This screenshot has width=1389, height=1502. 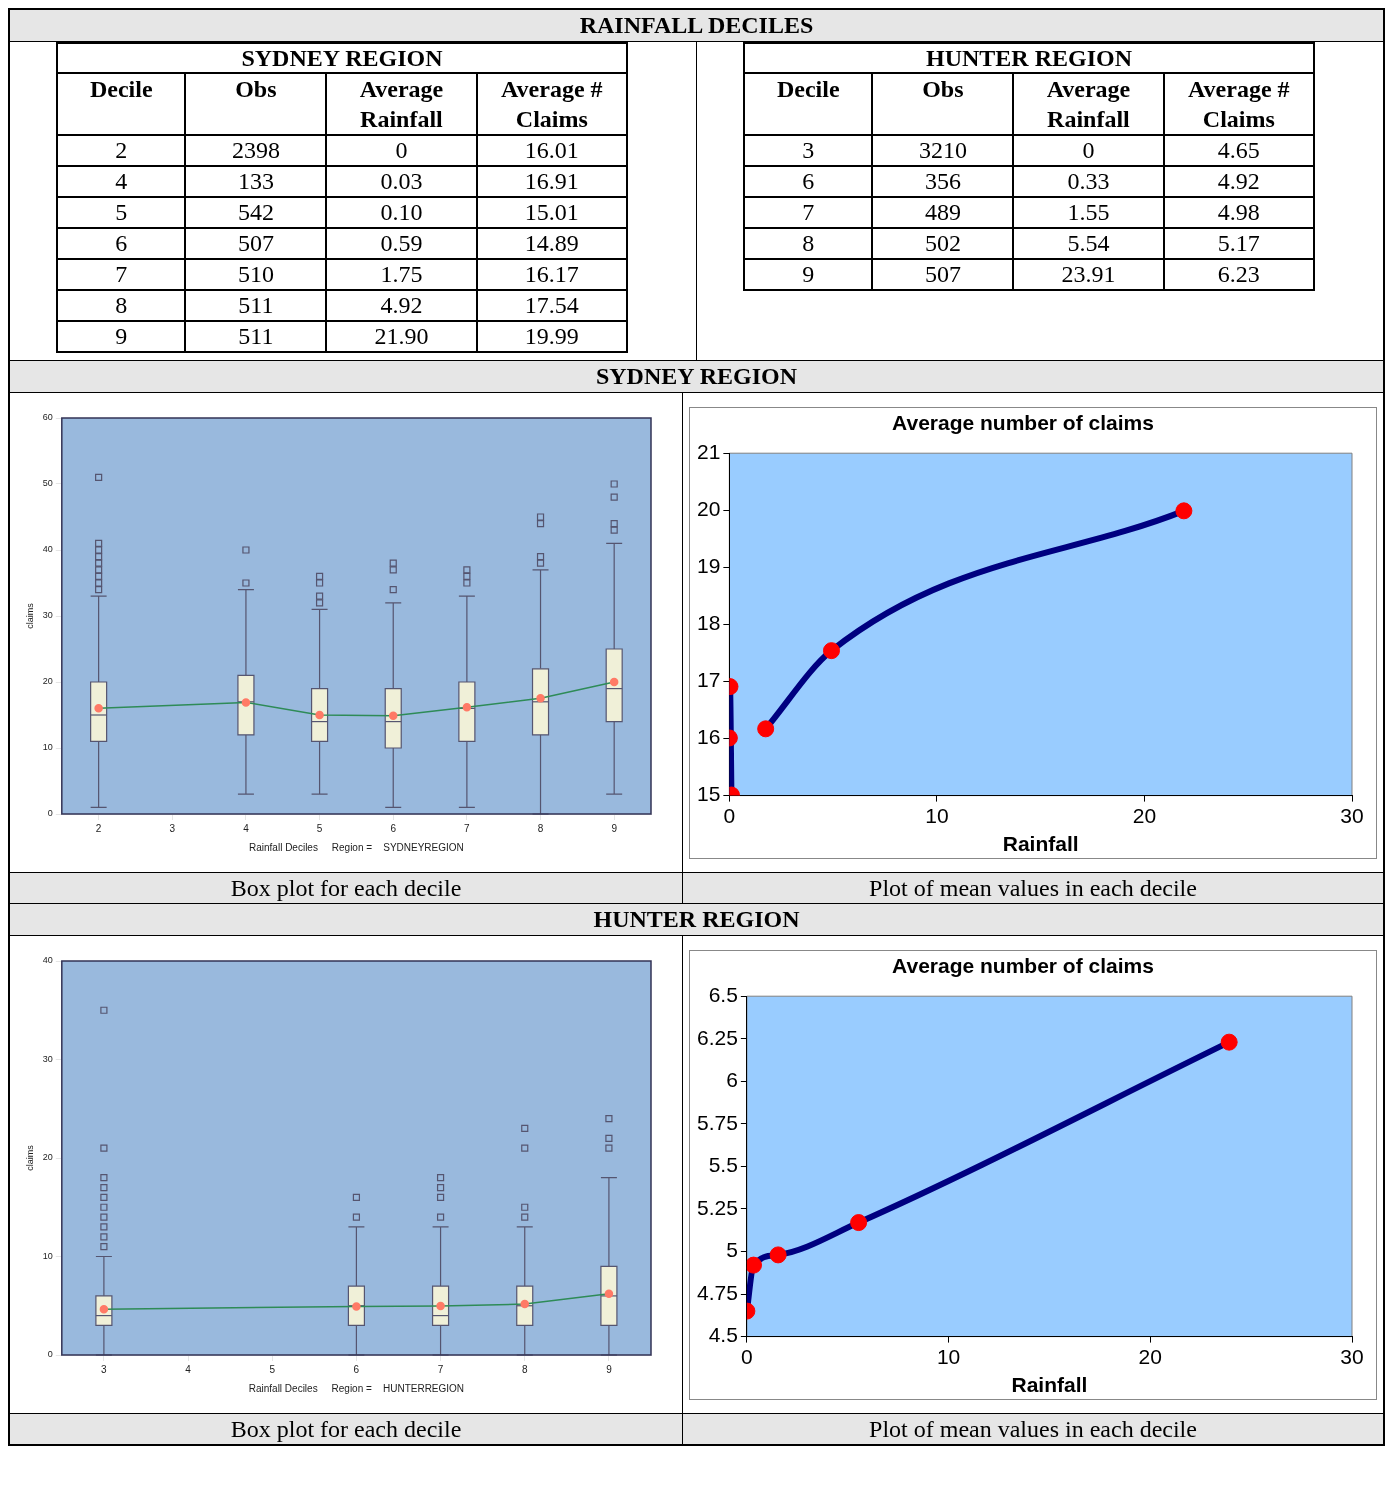 I want to click on data-label: 502, so click(x=943, y=243).